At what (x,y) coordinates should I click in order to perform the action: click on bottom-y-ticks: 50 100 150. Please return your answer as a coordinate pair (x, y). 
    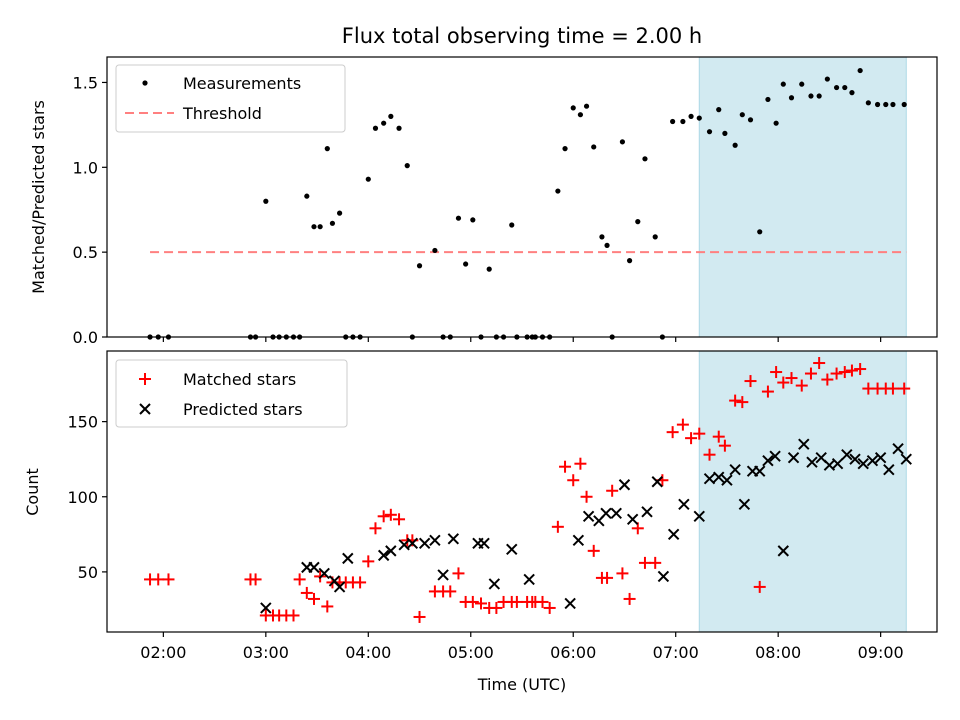
    Looking at the image, I should click on (87, 497).